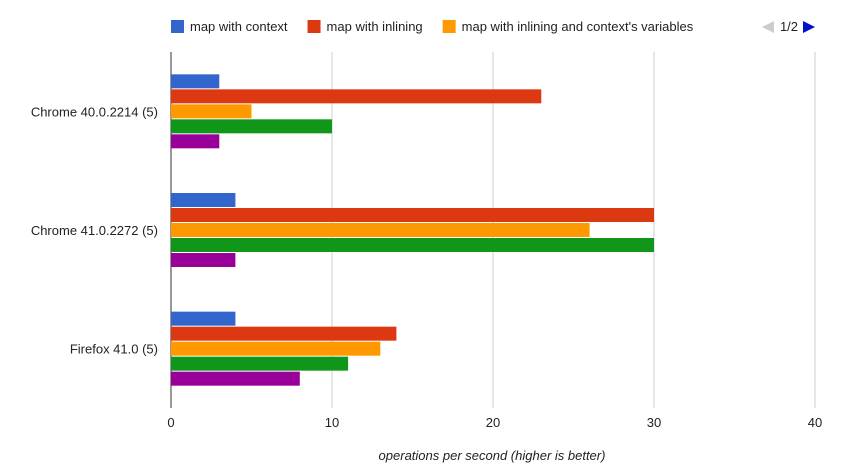 Image resolution: width=864 pixels, height=476 pixels. I want to click on x-tick-label: 40, so click(815, 422).